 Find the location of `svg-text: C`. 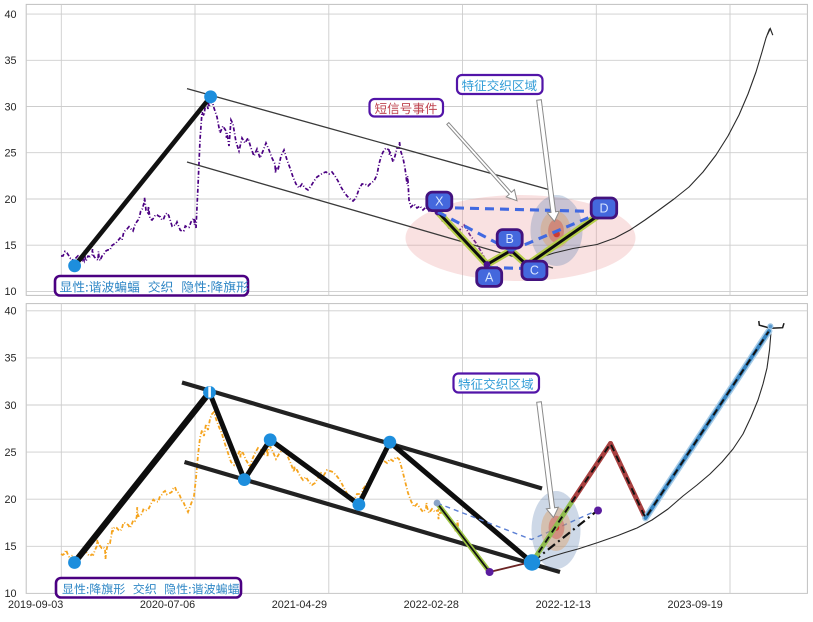

svg-text: C is located at coordinates (534, 271).